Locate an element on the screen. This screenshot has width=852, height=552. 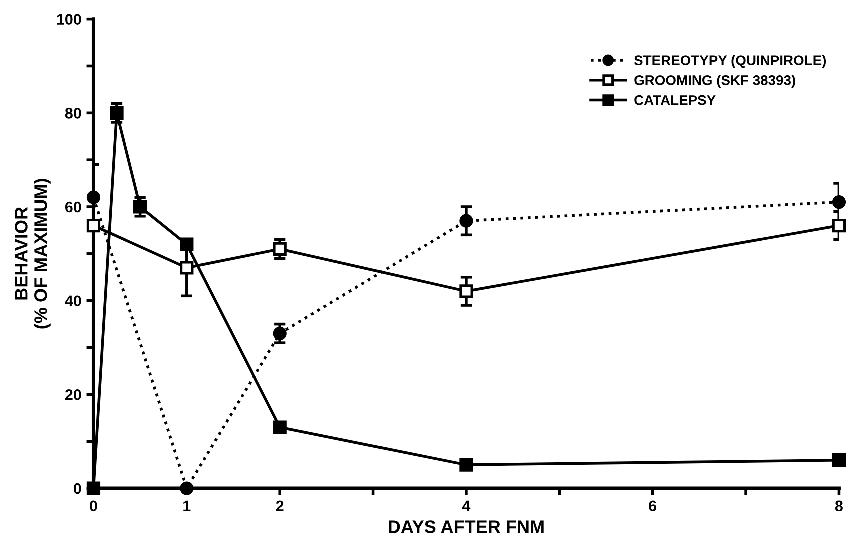
legend-label: CATALEPSY is located at coordinates (675, 100).